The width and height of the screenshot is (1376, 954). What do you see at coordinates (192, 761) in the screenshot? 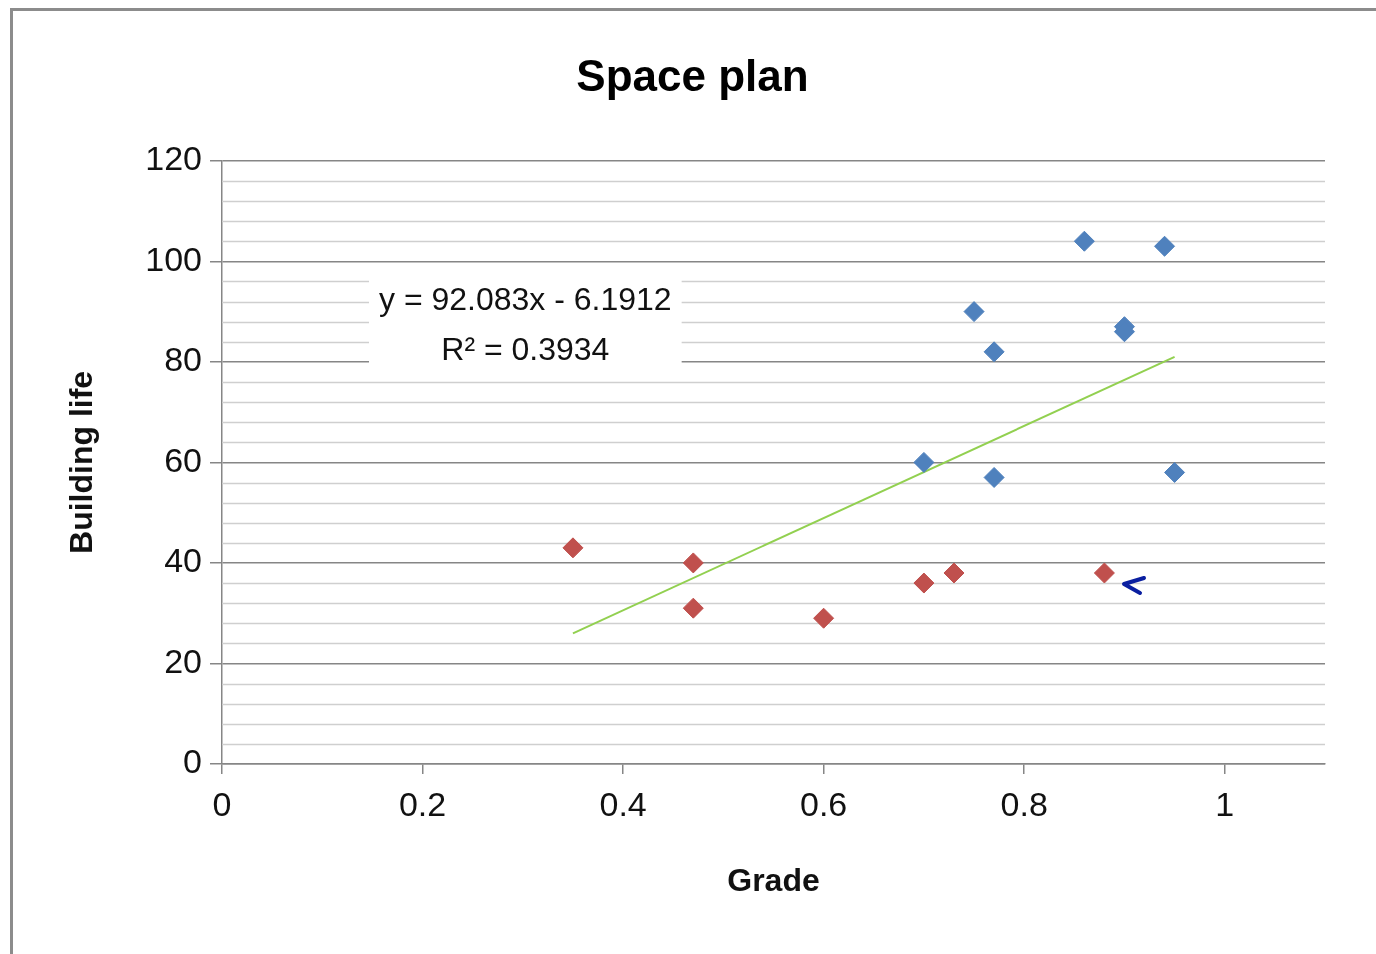
I see `y-tick-label: 0` at bounding box center [192, 761].